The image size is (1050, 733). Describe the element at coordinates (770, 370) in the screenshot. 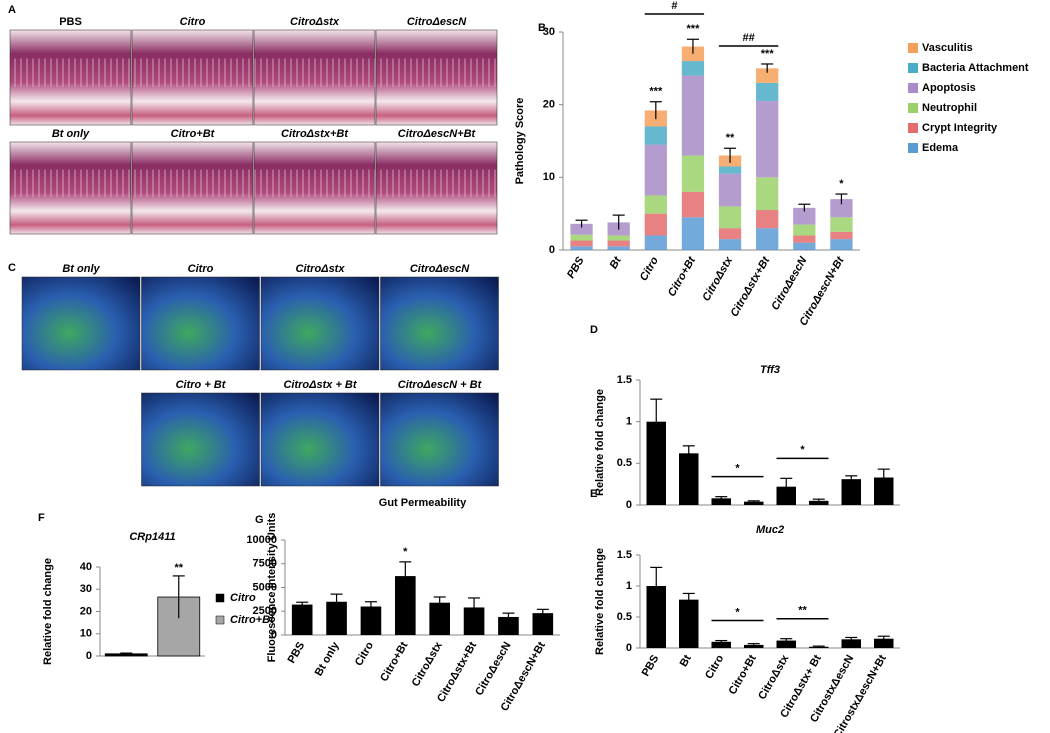

I see `chart-title: Tff3` at that location.